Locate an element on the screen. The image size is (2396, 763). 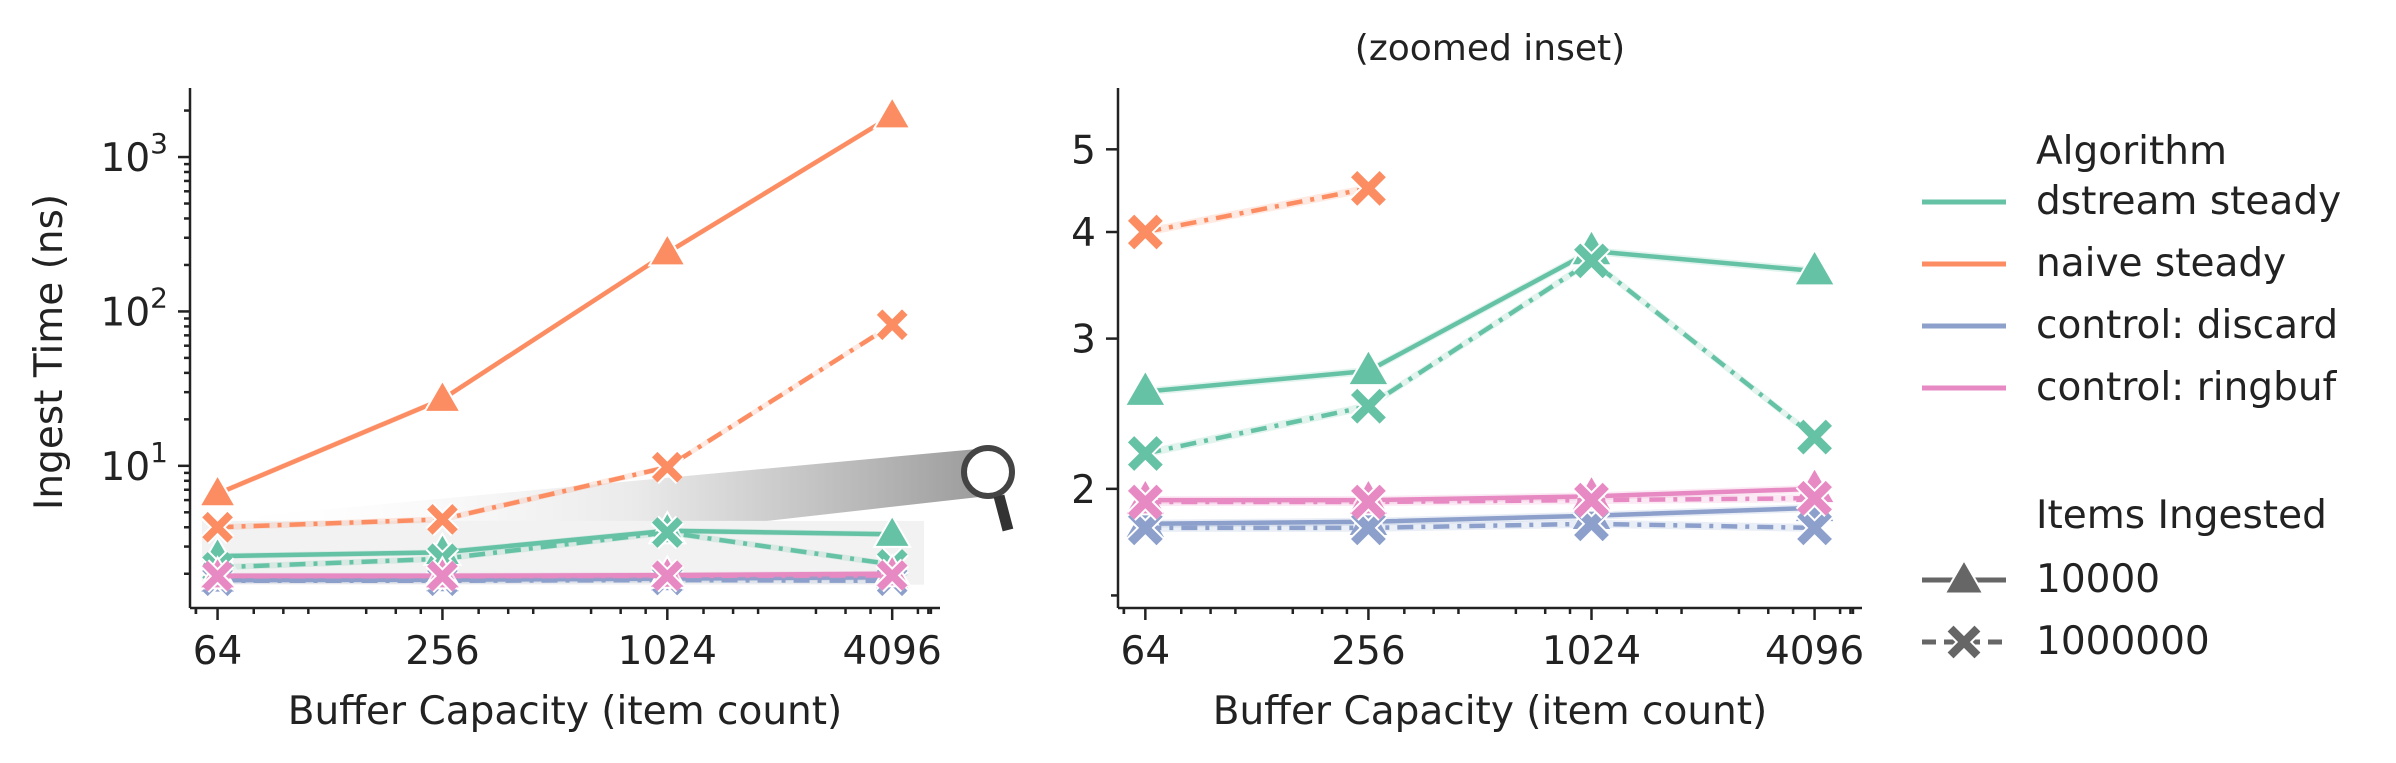
main-x-ticks: 64 256 1024 4096 is located at coordinates (567, 641).